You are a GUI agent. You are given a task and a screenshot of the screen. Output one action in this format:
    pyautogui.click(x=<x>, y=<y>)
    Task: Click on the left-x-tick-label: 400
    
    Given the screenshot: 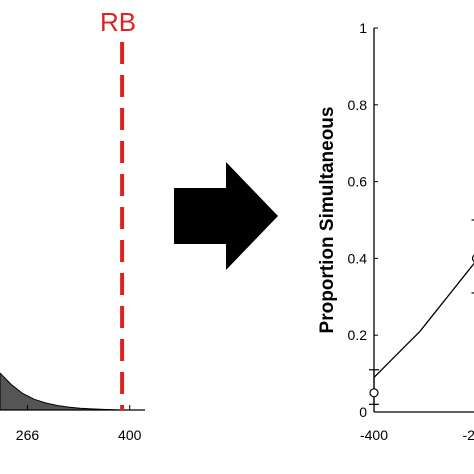 What is the action you would take?
    pyautogui.click(x=130, y=435)
    